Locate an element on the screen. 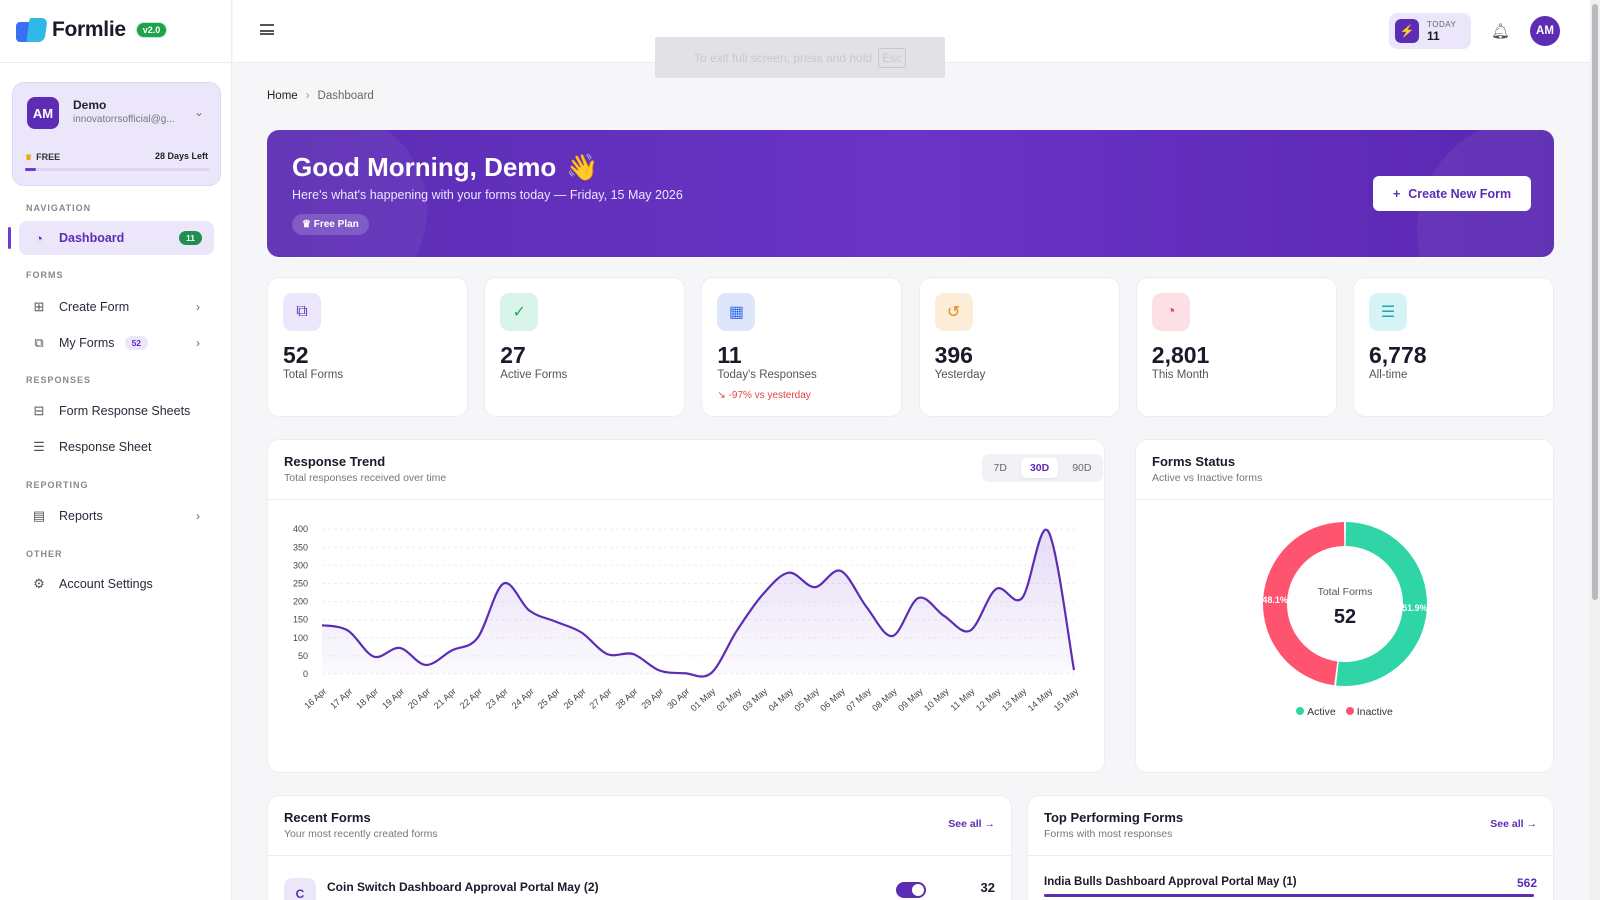  crown-icon: ♛ is located at coordinates (29, 157).